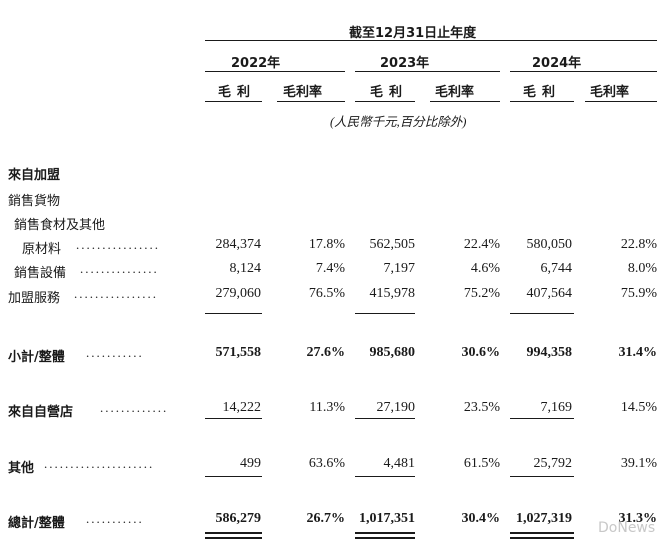 The width and height of the screenshot is (667, 552). What do you see at coordinates (34, 175) in the screenshot?
I see `section-franchise: 來自加盟` at bounding box center [34, 175].